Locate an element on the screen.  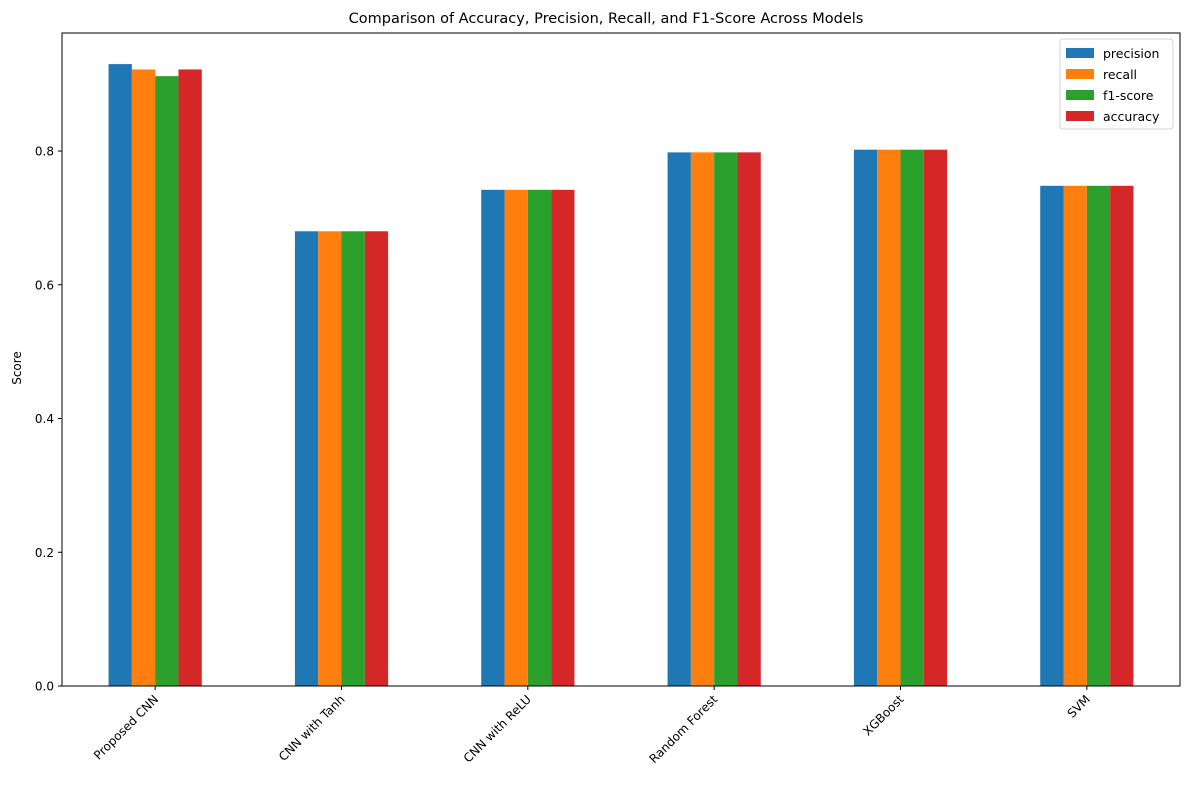
y-axis-label: Score is located at coordinates (17, 368).